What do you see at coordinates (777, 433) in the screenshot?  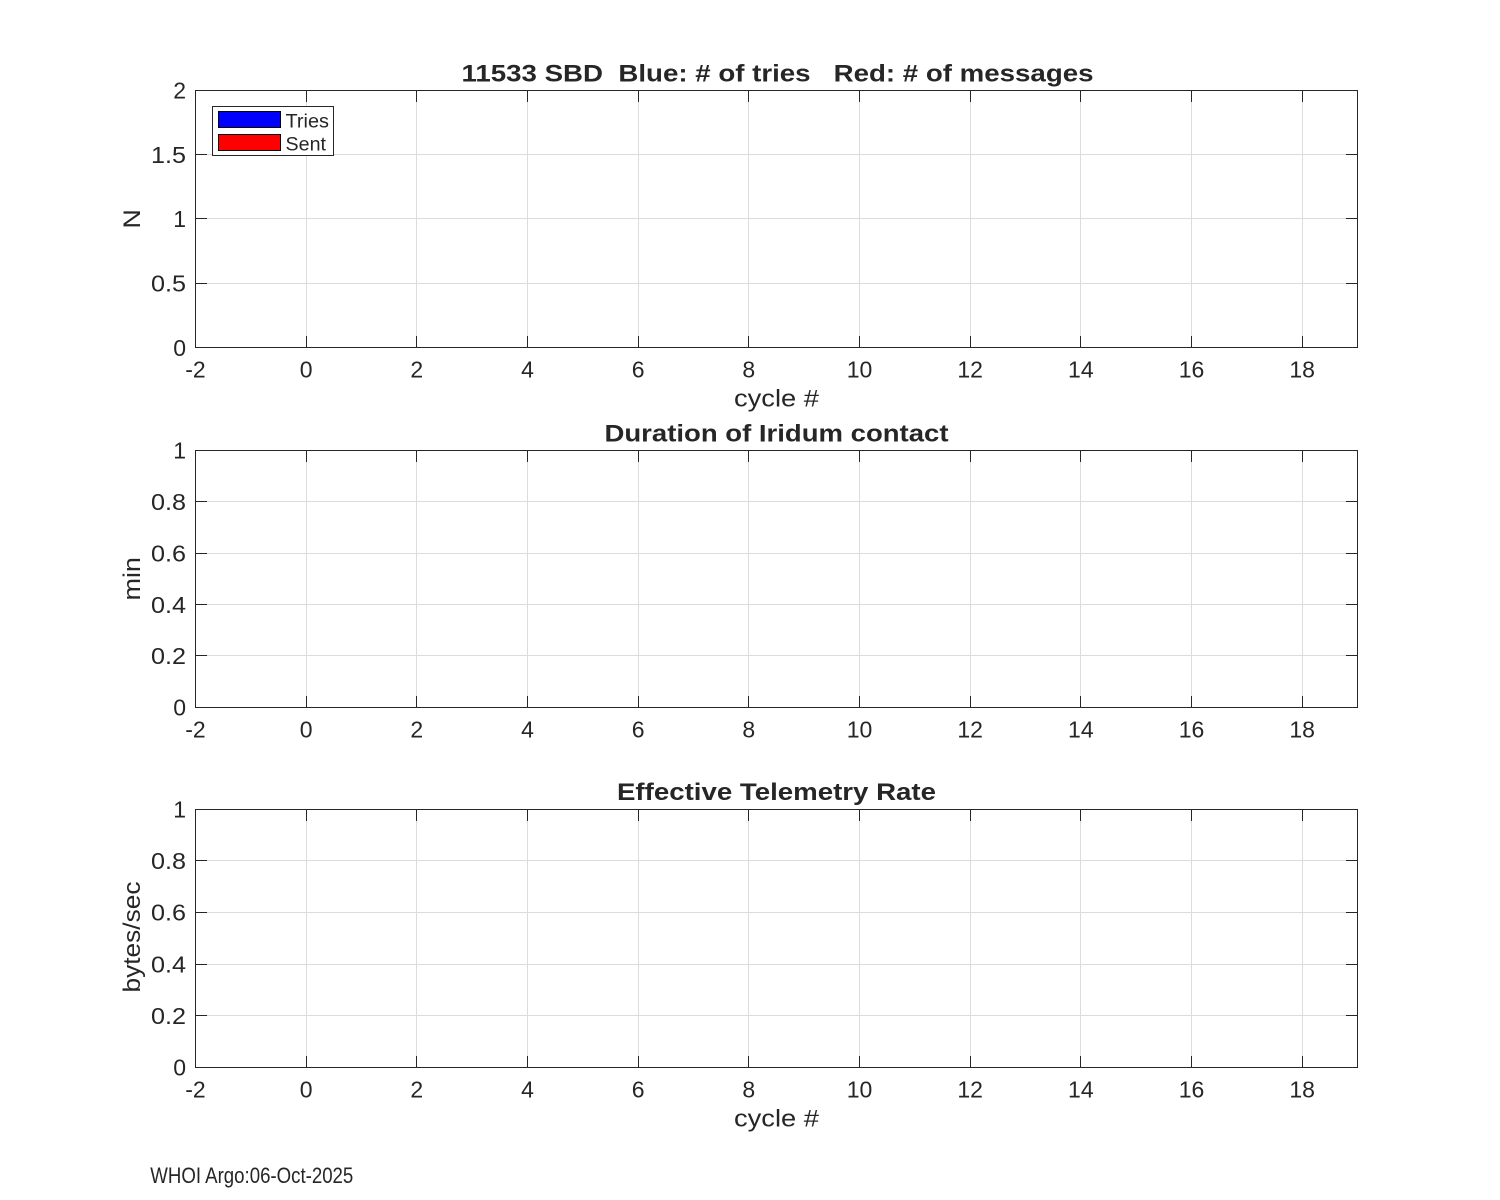 I see `svg-text: Duration of Iridum contact` at bounding box center [777, 433].